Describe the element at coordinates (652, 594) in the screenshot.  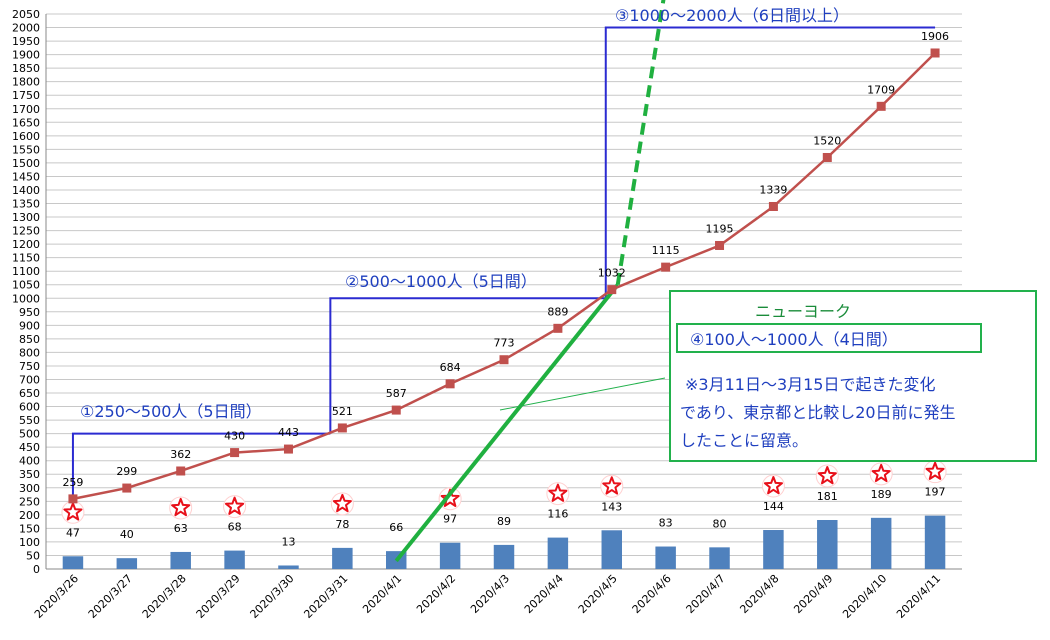
I see `x-tick-label: 2020/4/6` at that location.